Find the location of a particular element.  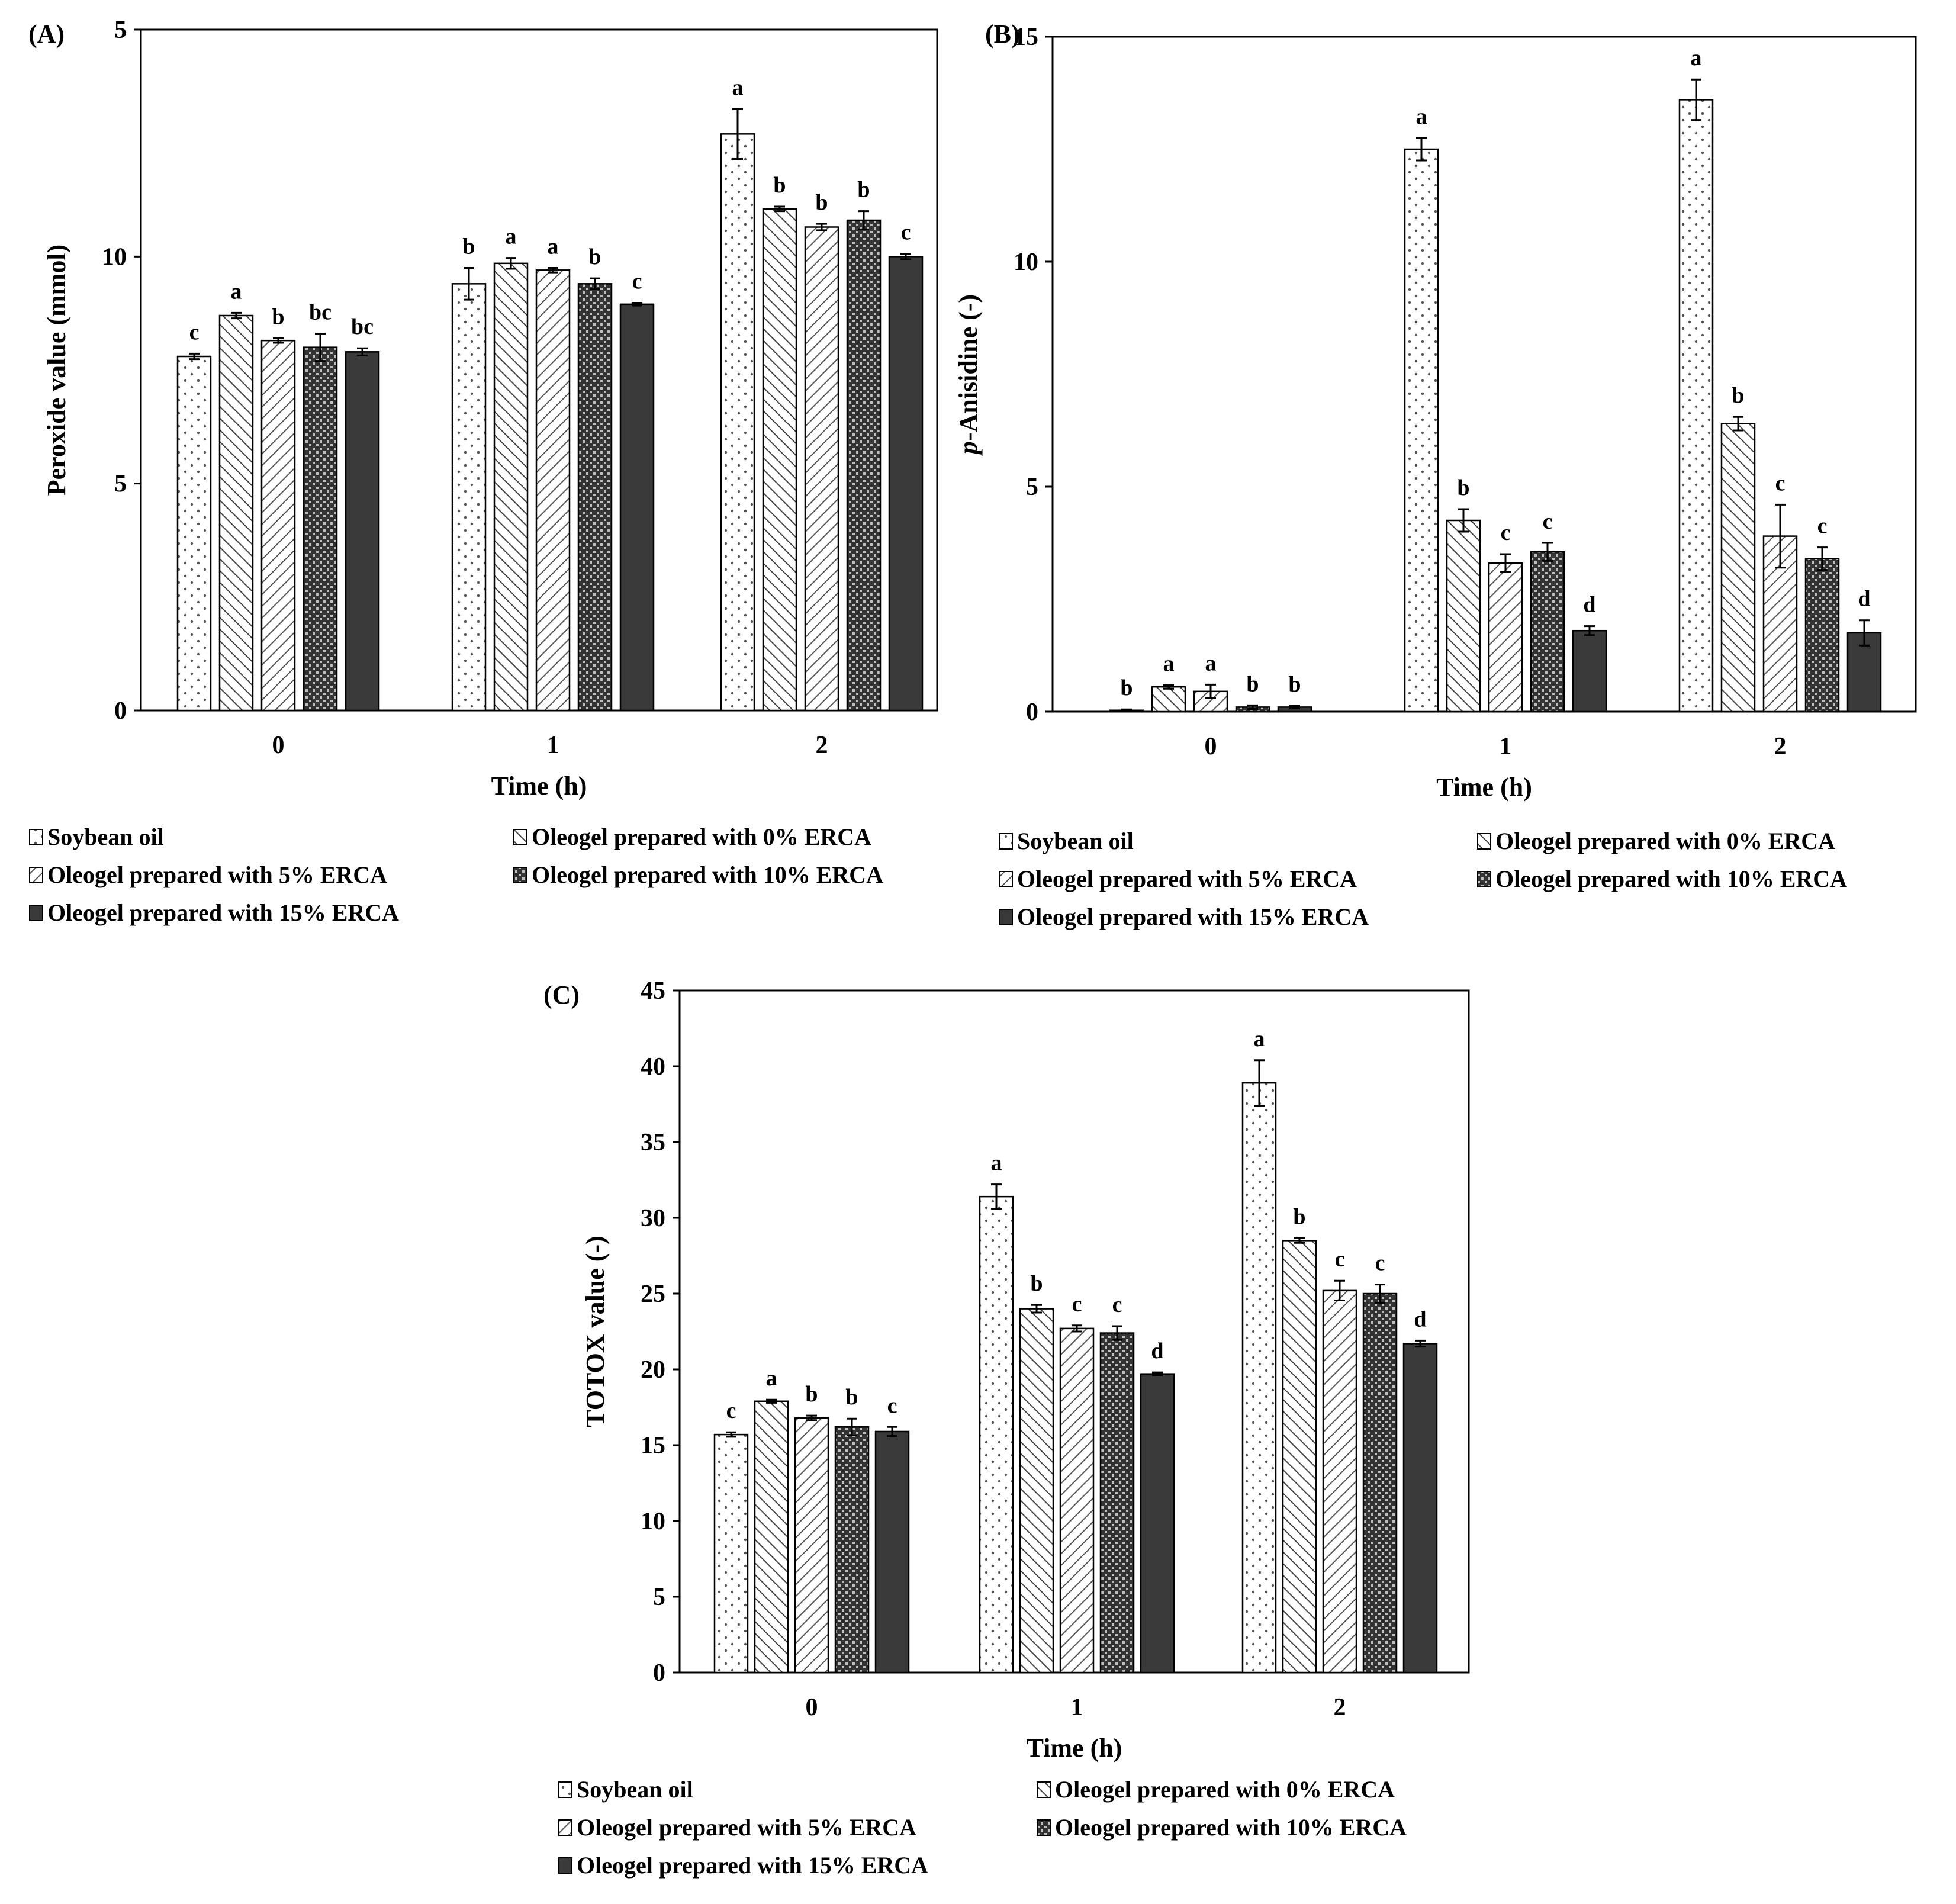

y-tick-label: 25 is located at coordinates (653, 1294).